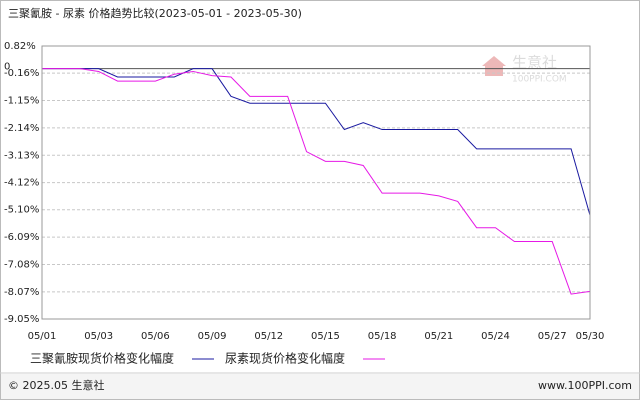  I want to click on x-tick-label: 05/12, so click(268, 336).